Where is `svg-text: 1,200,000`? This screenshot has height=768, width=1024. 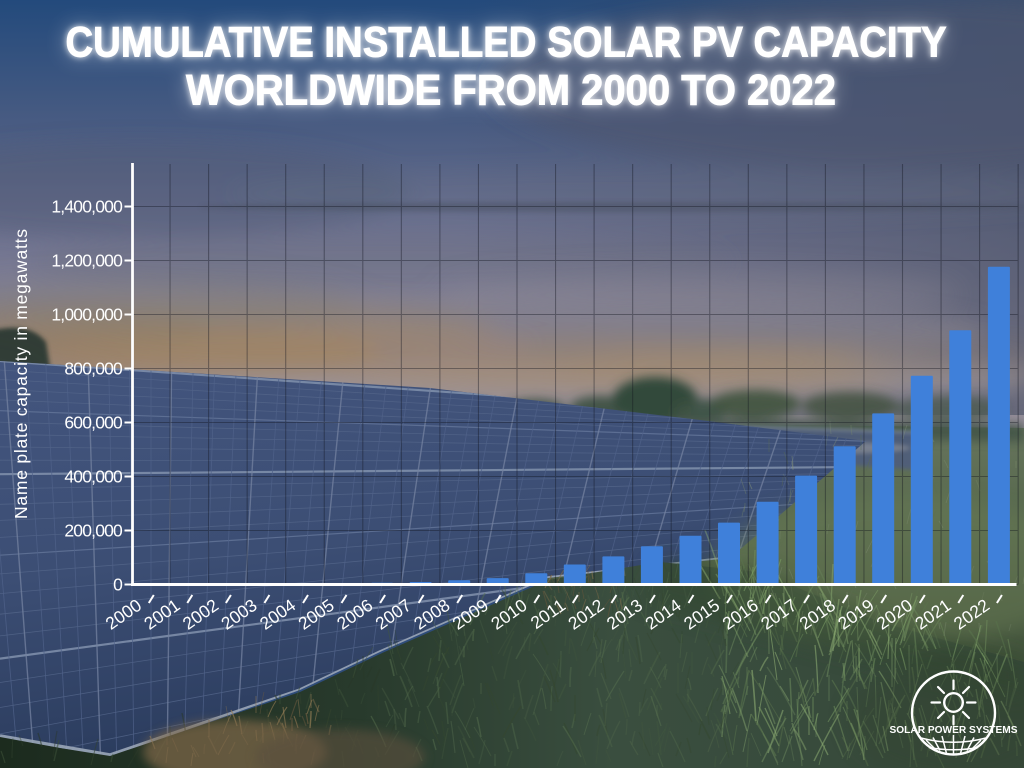 svg-text: 1,200,000 is located at coordinates (87, 261).